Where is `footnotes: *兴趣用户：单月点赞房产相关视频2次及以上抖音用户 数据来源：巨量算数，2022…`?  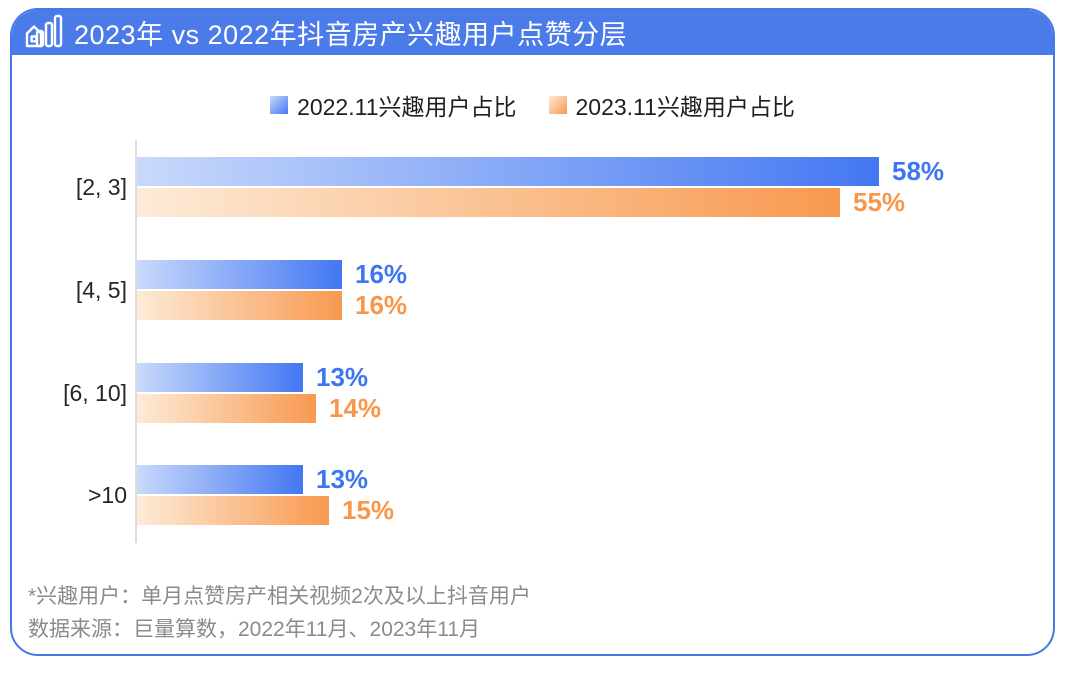 footnotes: *兴趣用户：单月点赞房产相关视频2次及以上抖音用户 数据来源：巨量算数，2022… is located at coordinates (532, 613).